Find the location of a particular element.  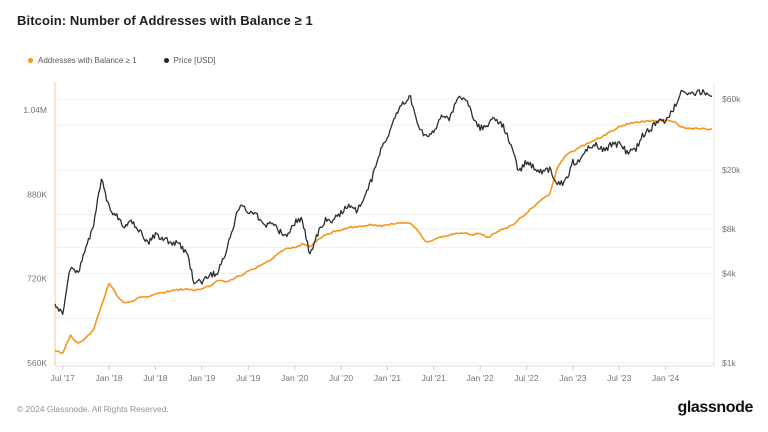

right-axis-label: $60k is located at coordinates (731, 99).